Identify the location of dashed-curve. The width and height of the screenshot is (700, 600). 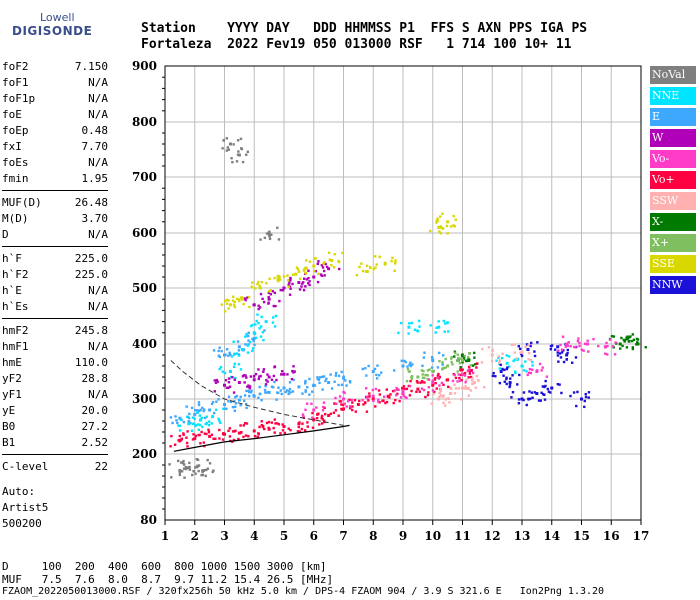
(257, 393).